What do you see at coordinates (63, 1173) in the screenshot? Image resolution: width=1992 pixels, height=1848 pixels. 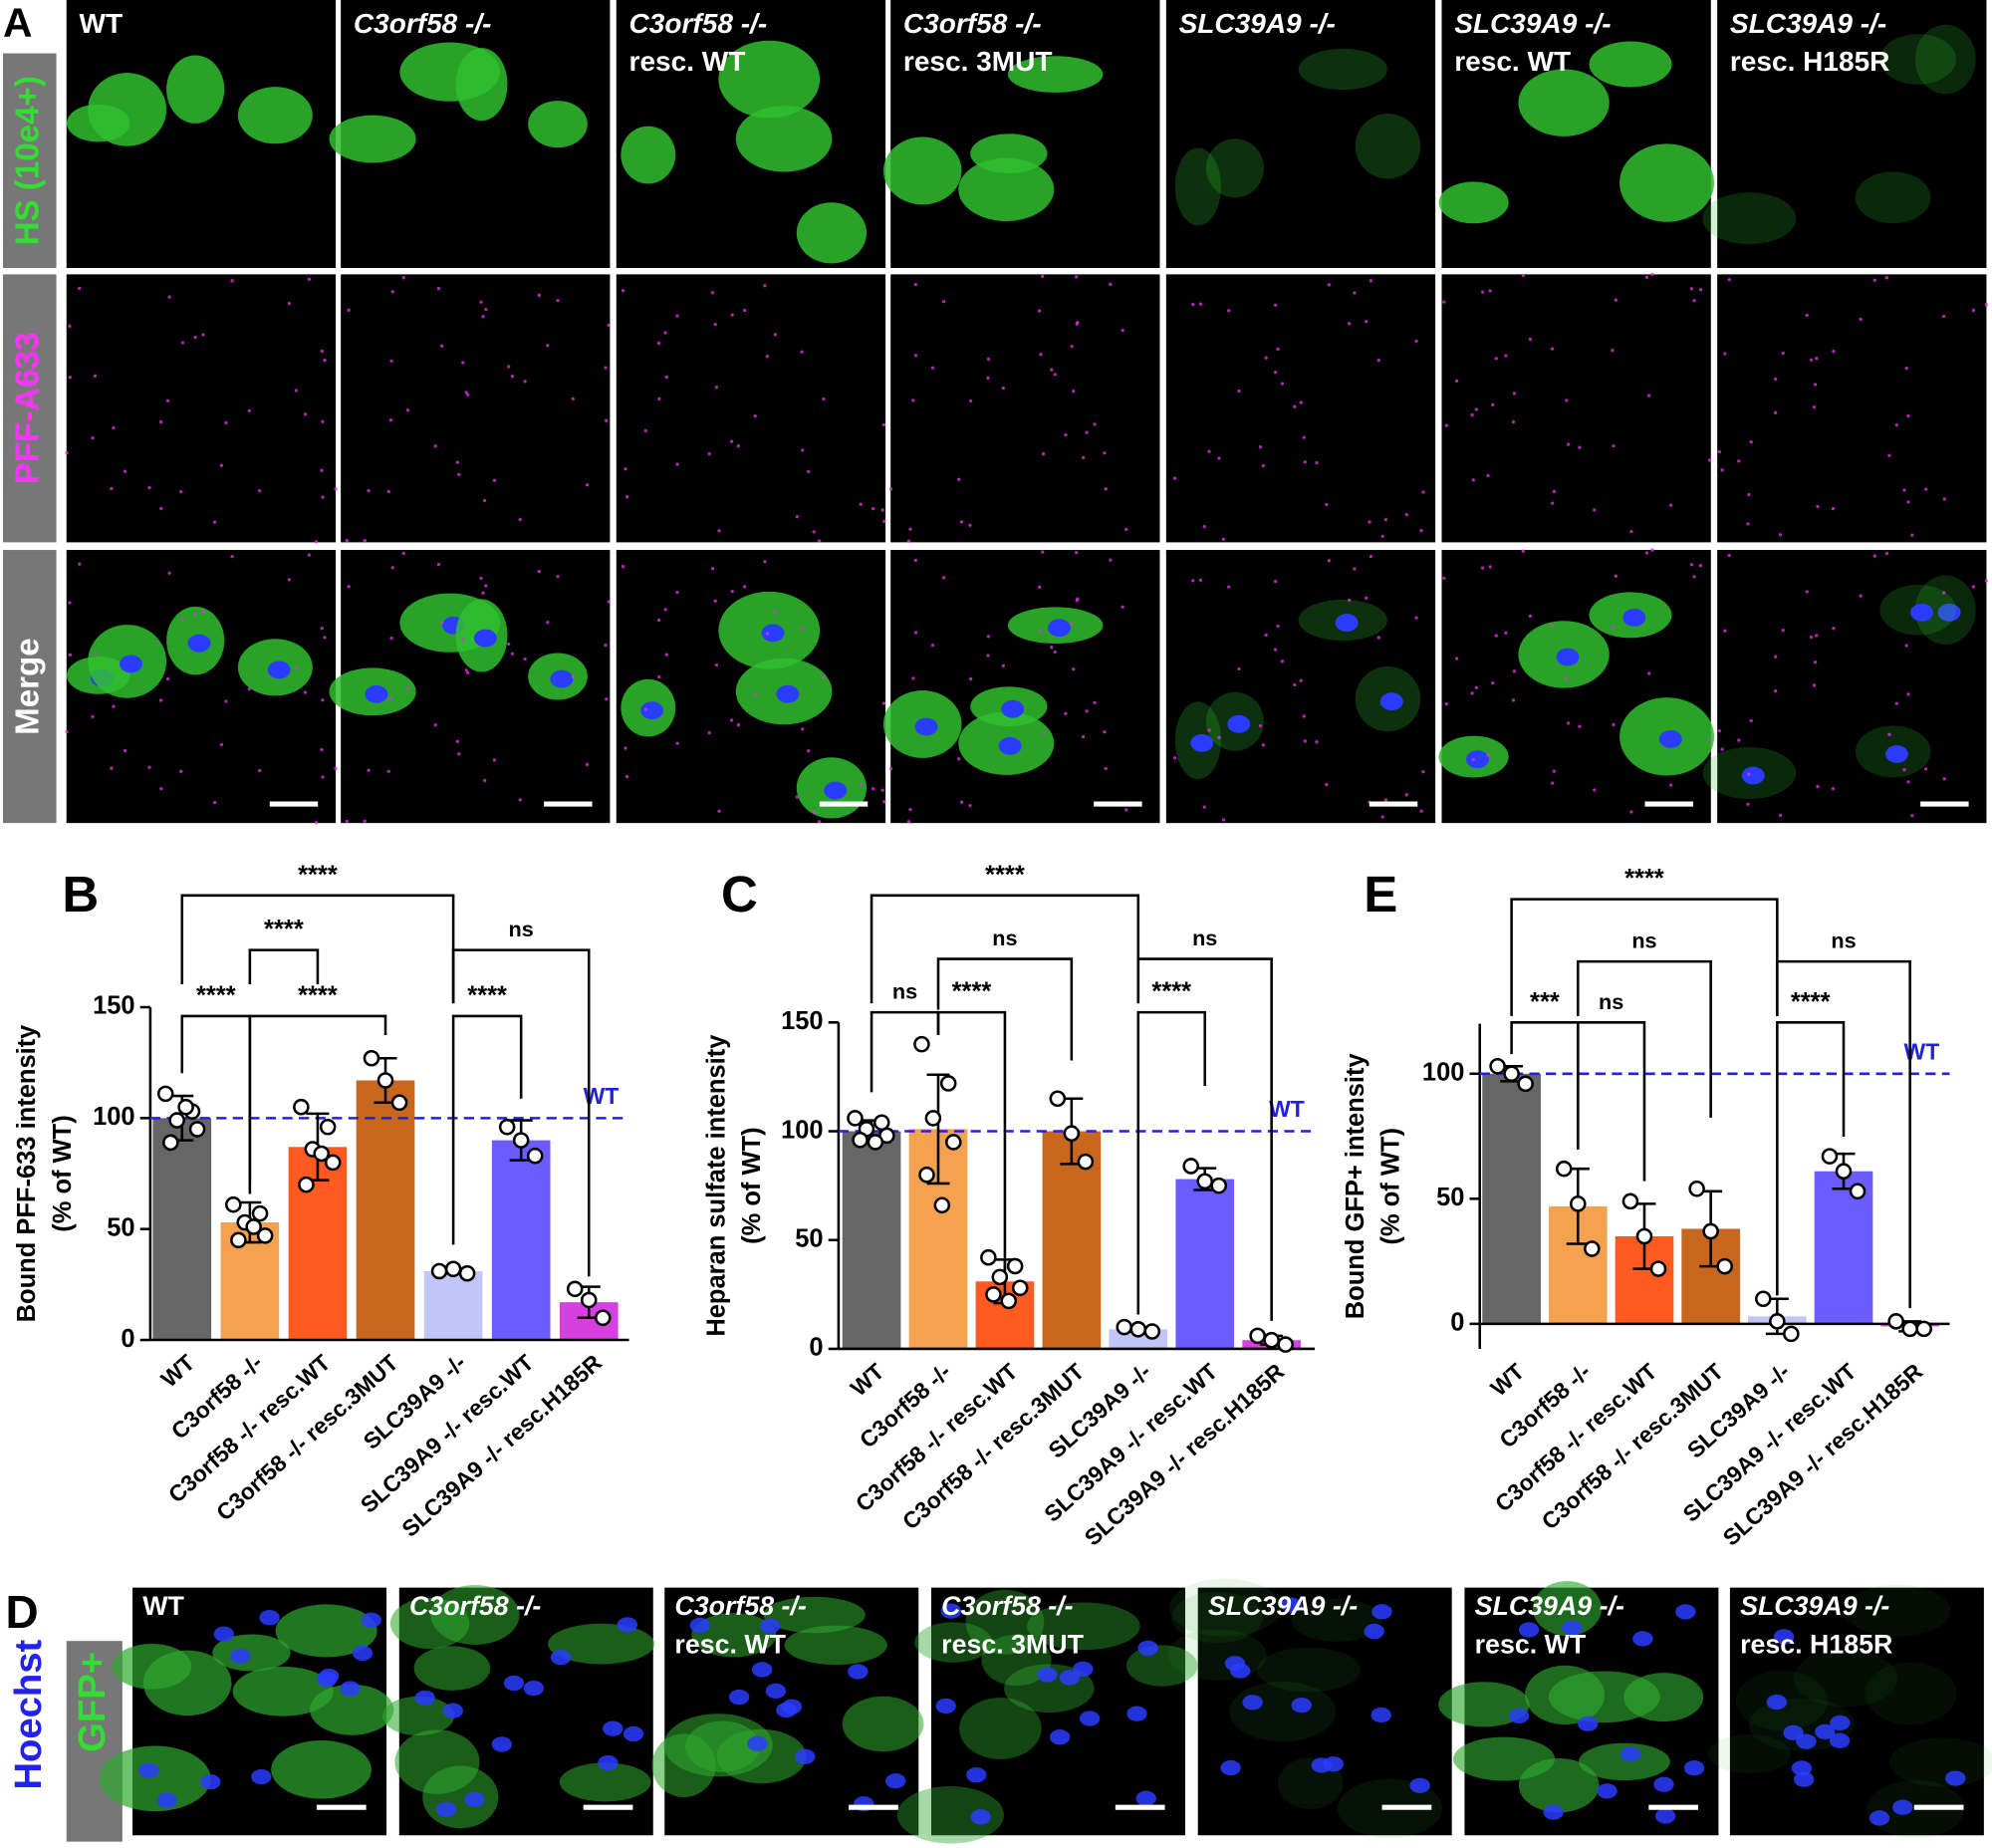 I see `y-axis-label: (% of WT)` at bounding box center [63, 1173].